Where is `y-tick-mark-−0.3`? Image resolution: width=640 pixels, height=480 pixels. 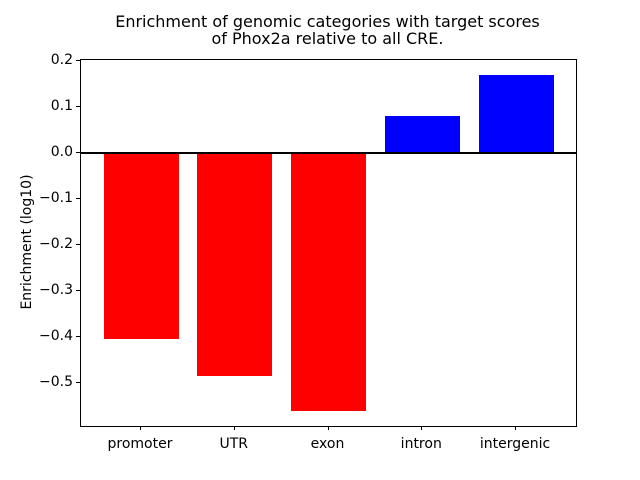
y-tick-mark-−0.3 is located at coordinates (78, 290).